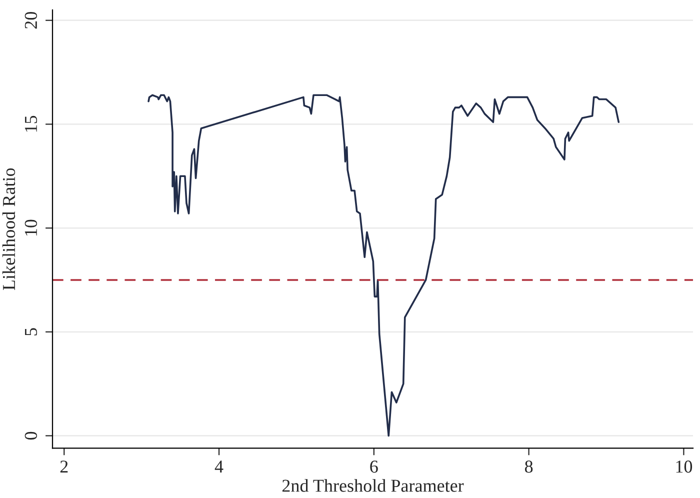  I want to click on x-tick-label: 4, so click(219, 466).